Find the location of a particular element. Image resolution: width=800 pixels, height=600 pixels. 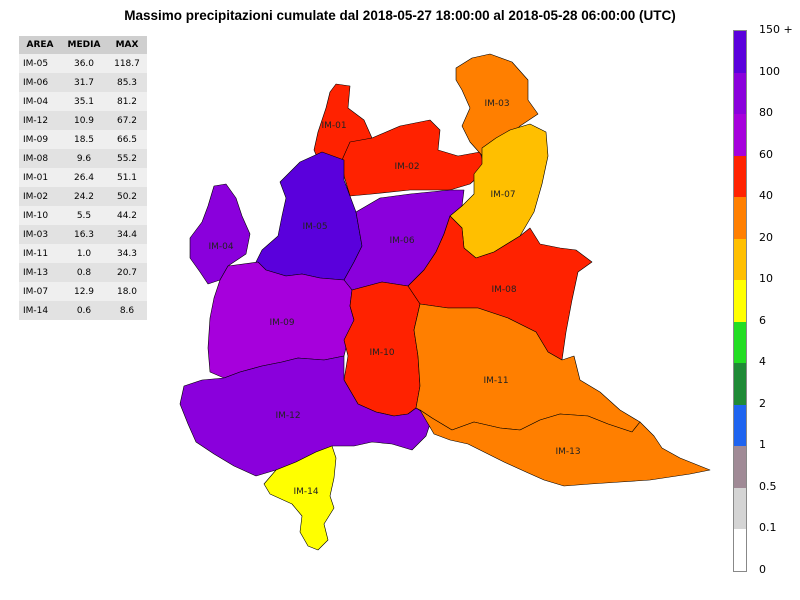

legend-tick-label: 80 is located at coordinates (766, 113).